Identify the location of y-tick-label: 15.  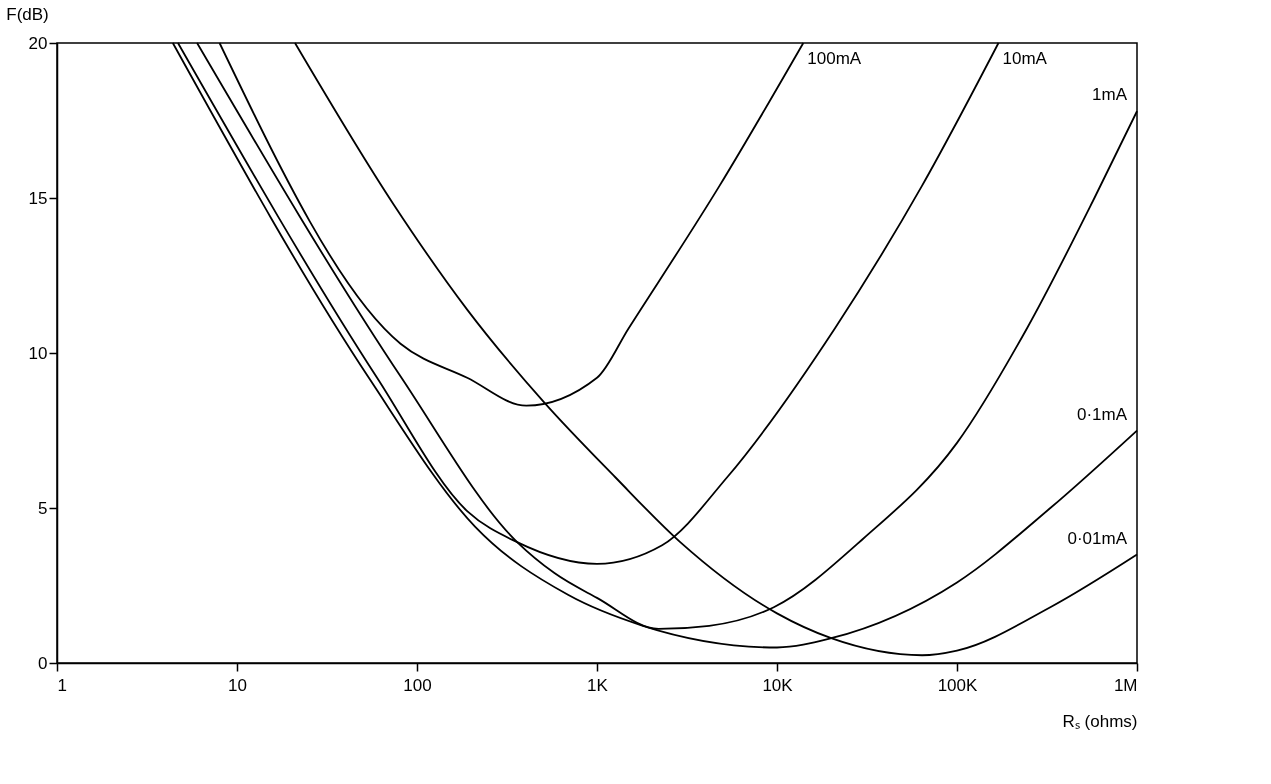
(38, 198).